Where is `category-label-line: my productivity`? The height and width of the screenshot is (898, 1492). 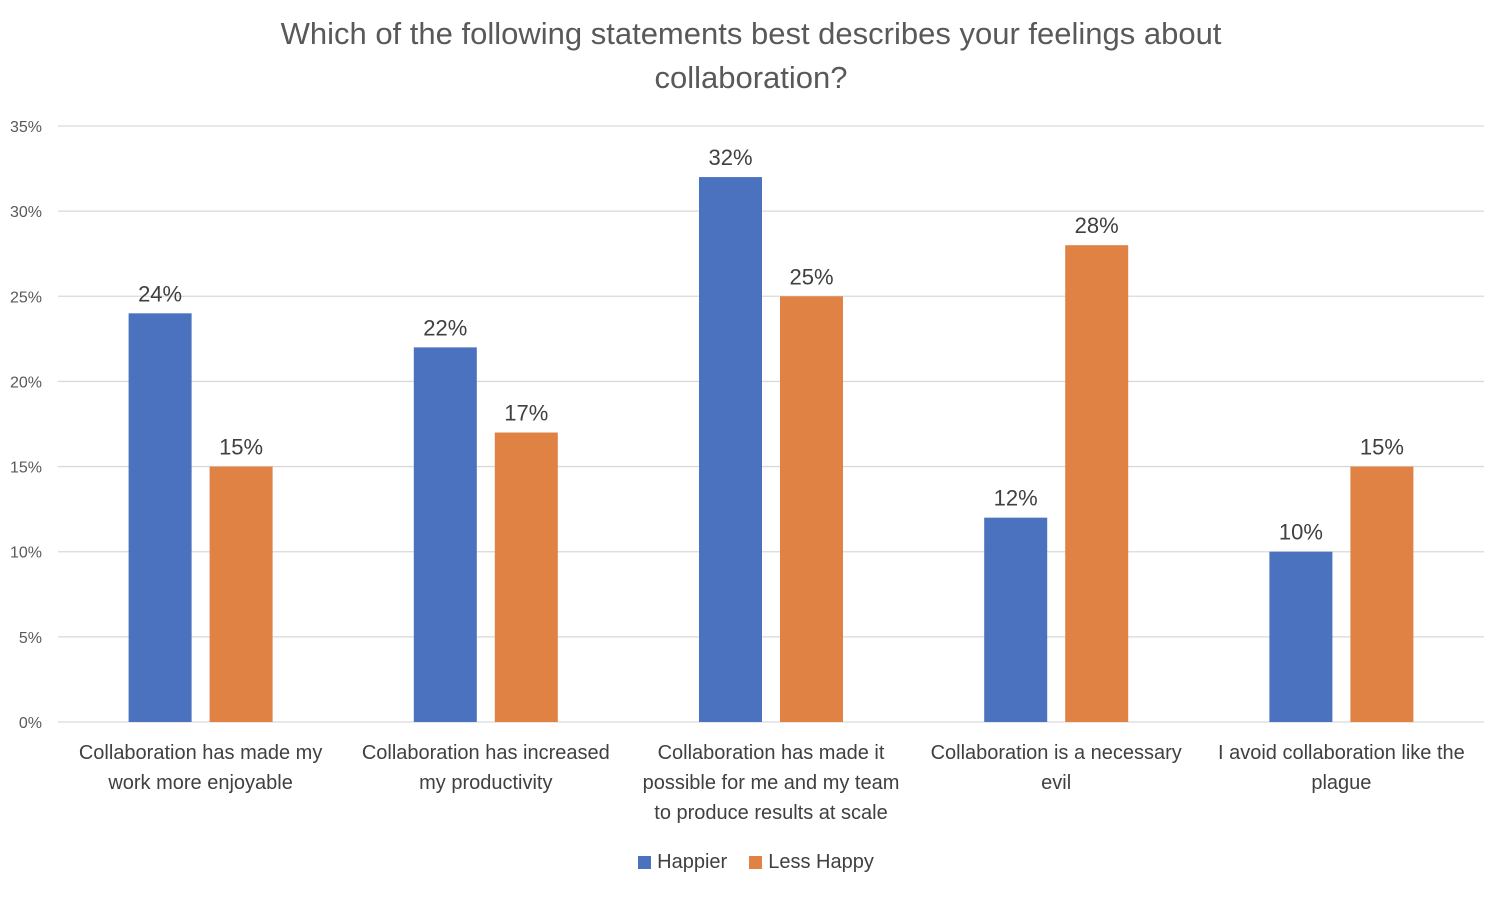
category-label-line: my productivity is located at coordinates (486, 783).